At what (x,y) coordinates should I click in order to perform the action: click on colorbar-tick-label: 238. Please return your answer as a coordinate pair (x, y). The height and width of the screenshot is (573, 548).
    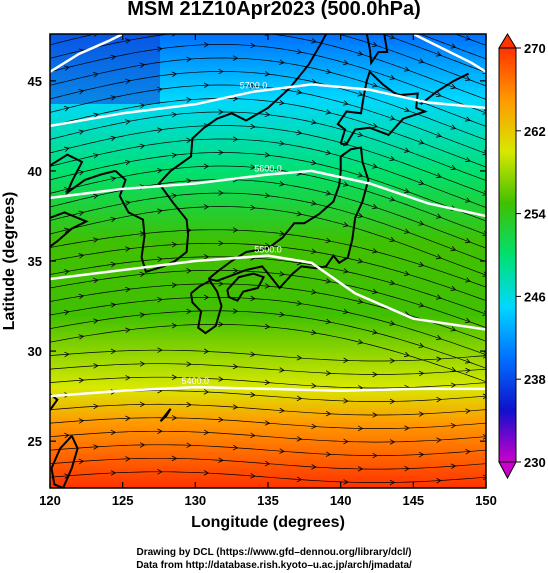
    Looking at the image, I should click on (535, 379).